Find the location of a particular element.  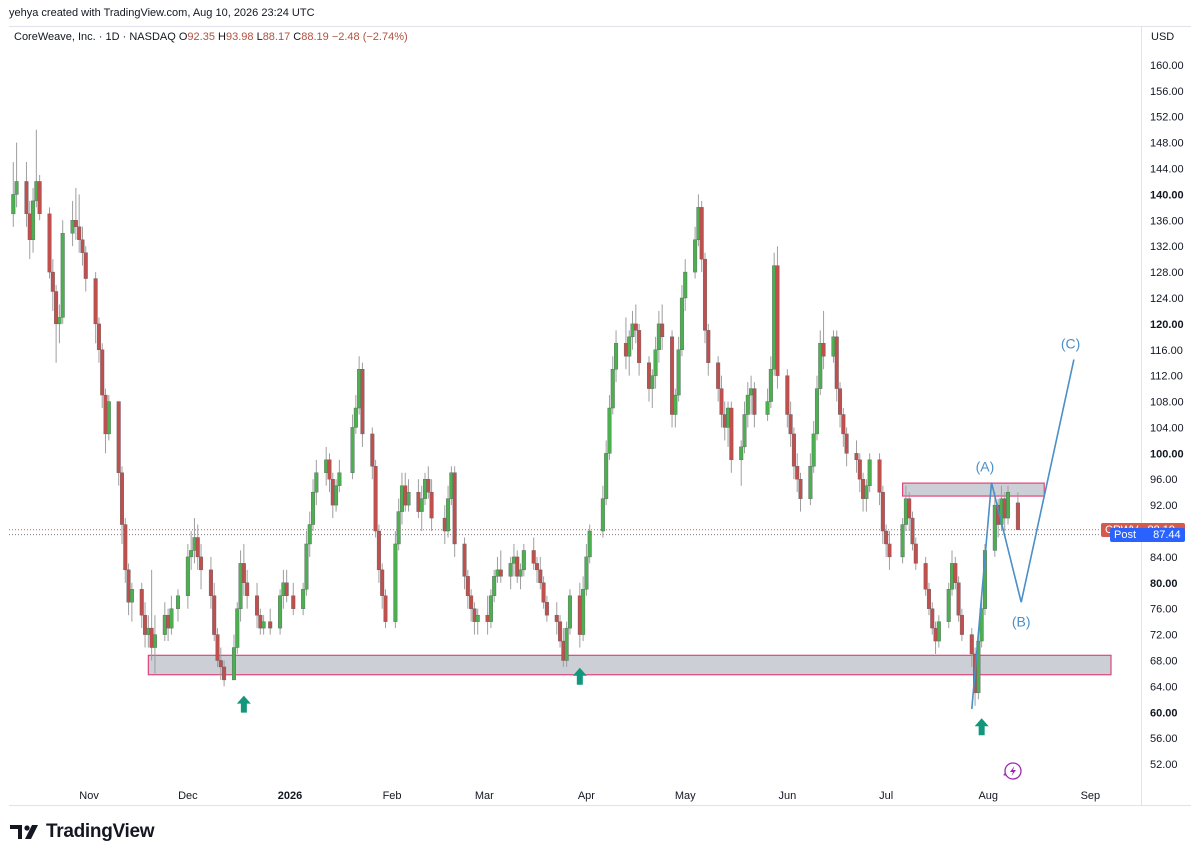

time-tick-label: Sep is located at coordinates (1091, 796).